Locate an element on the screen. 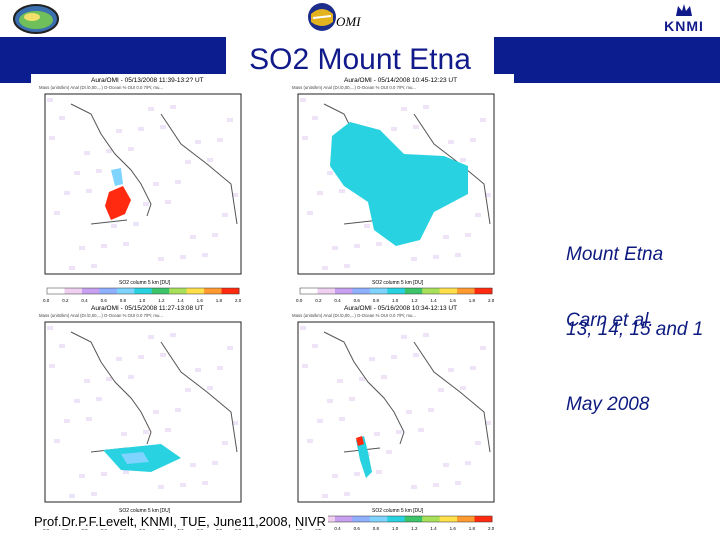 This screenshot has width=720, height=540. map-title: Aura/OMI - 05/15/2008 11:27-13:08 UT is located at coordinates (147, 308).